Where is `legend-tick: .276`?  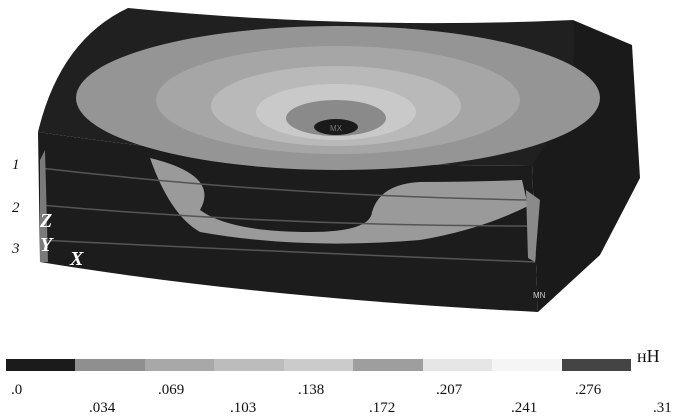
legend-tick: .276 is located at coordinates (588, 390).